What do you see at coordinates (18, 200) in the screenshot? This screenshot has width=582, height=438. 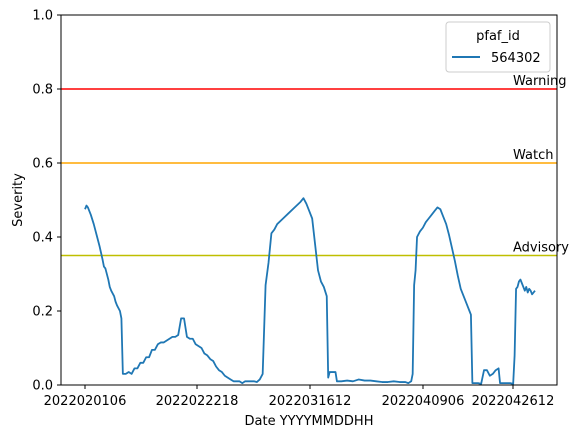 I see `y-axis-label: Severity` at bounding box center [18, 200].